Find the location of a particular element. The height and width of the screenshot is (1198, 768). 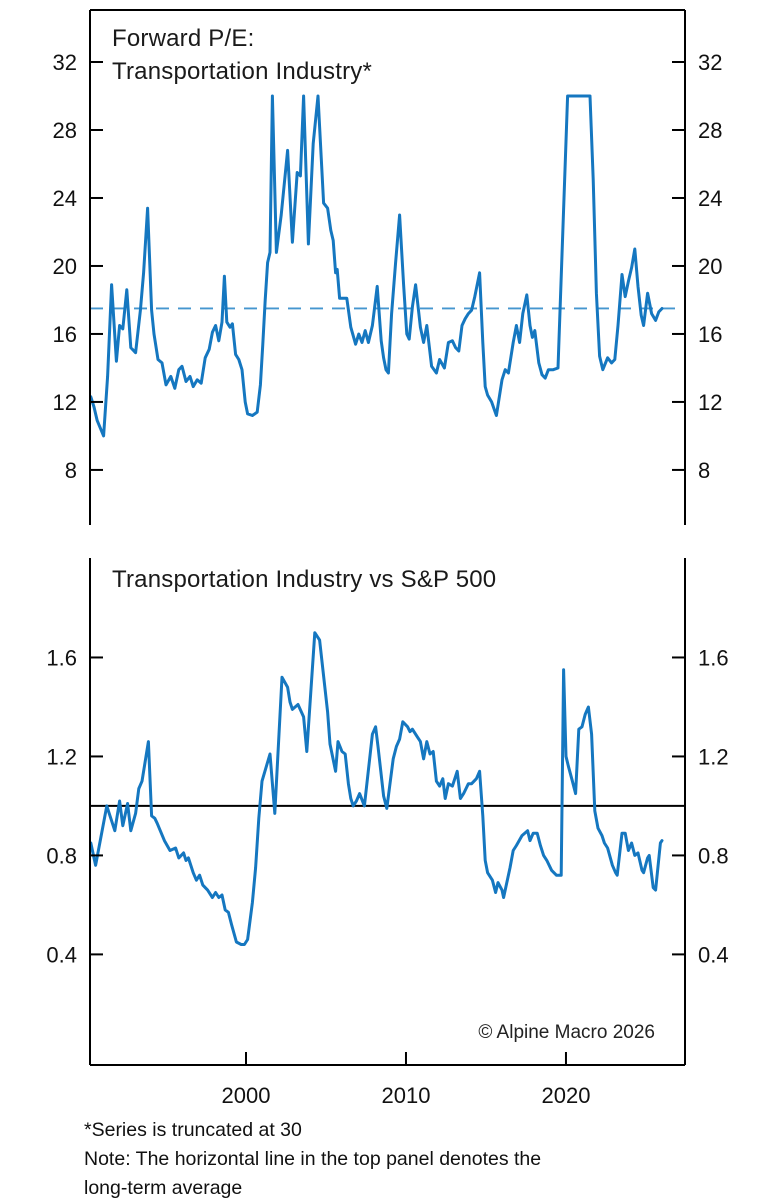

top-panel-title: Forward P/E: Transportation Industry* is located at coordinates (242, 55).